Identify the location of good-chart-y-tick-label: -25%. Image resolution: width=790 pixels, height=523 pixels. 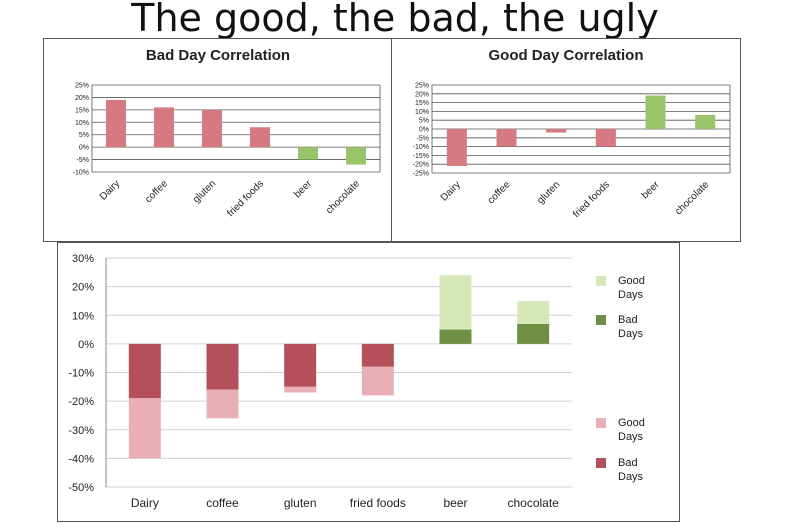
(421, 174).